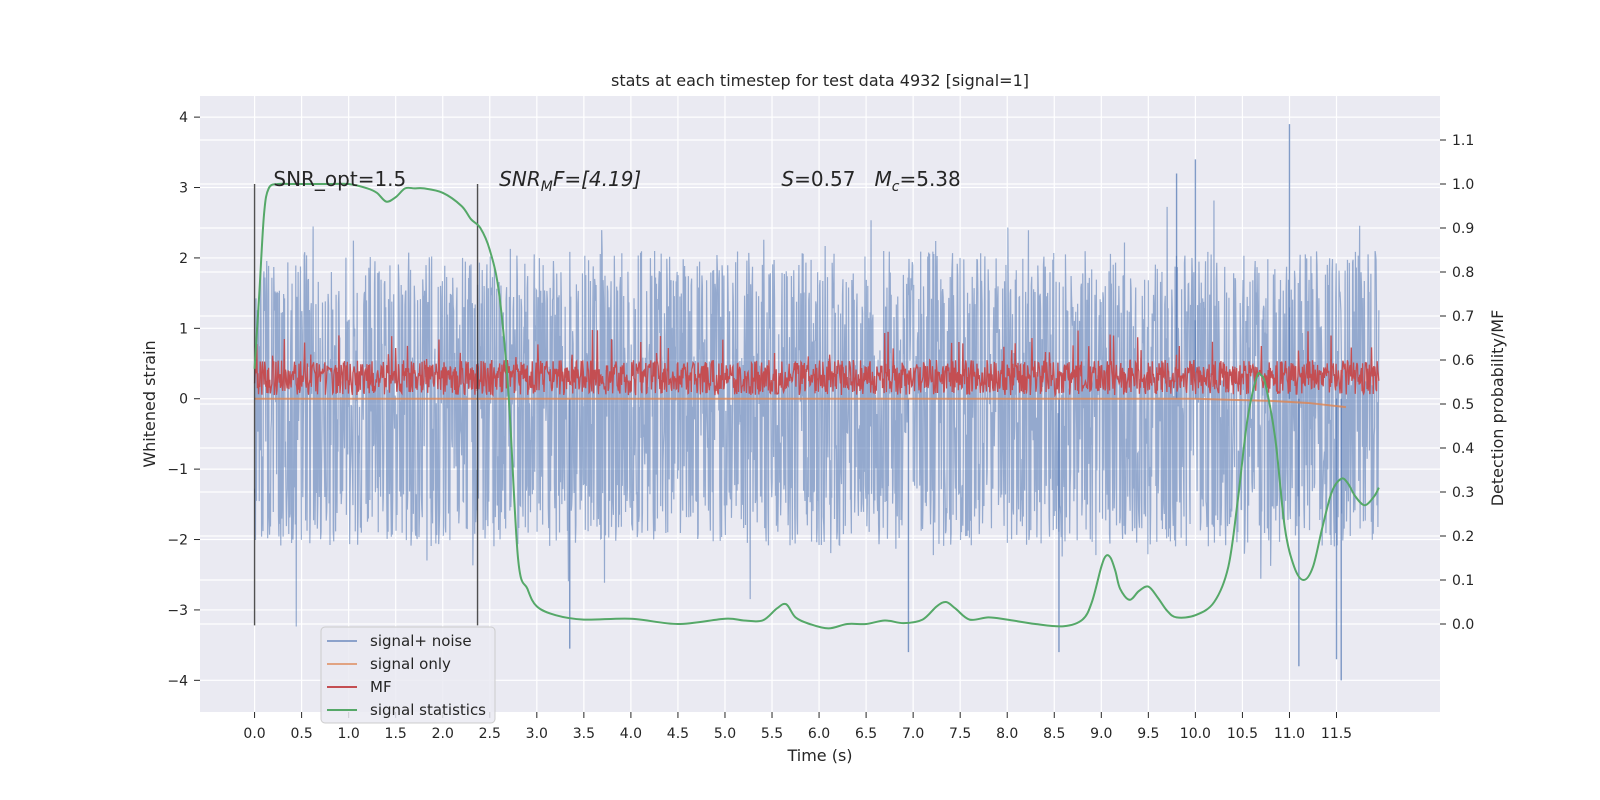 The height and width of the screenshot is (800, 1600). Describe the element at coordinates (725, 734) in the screenshot. I see `x-tick-label: 5.0` at that location.